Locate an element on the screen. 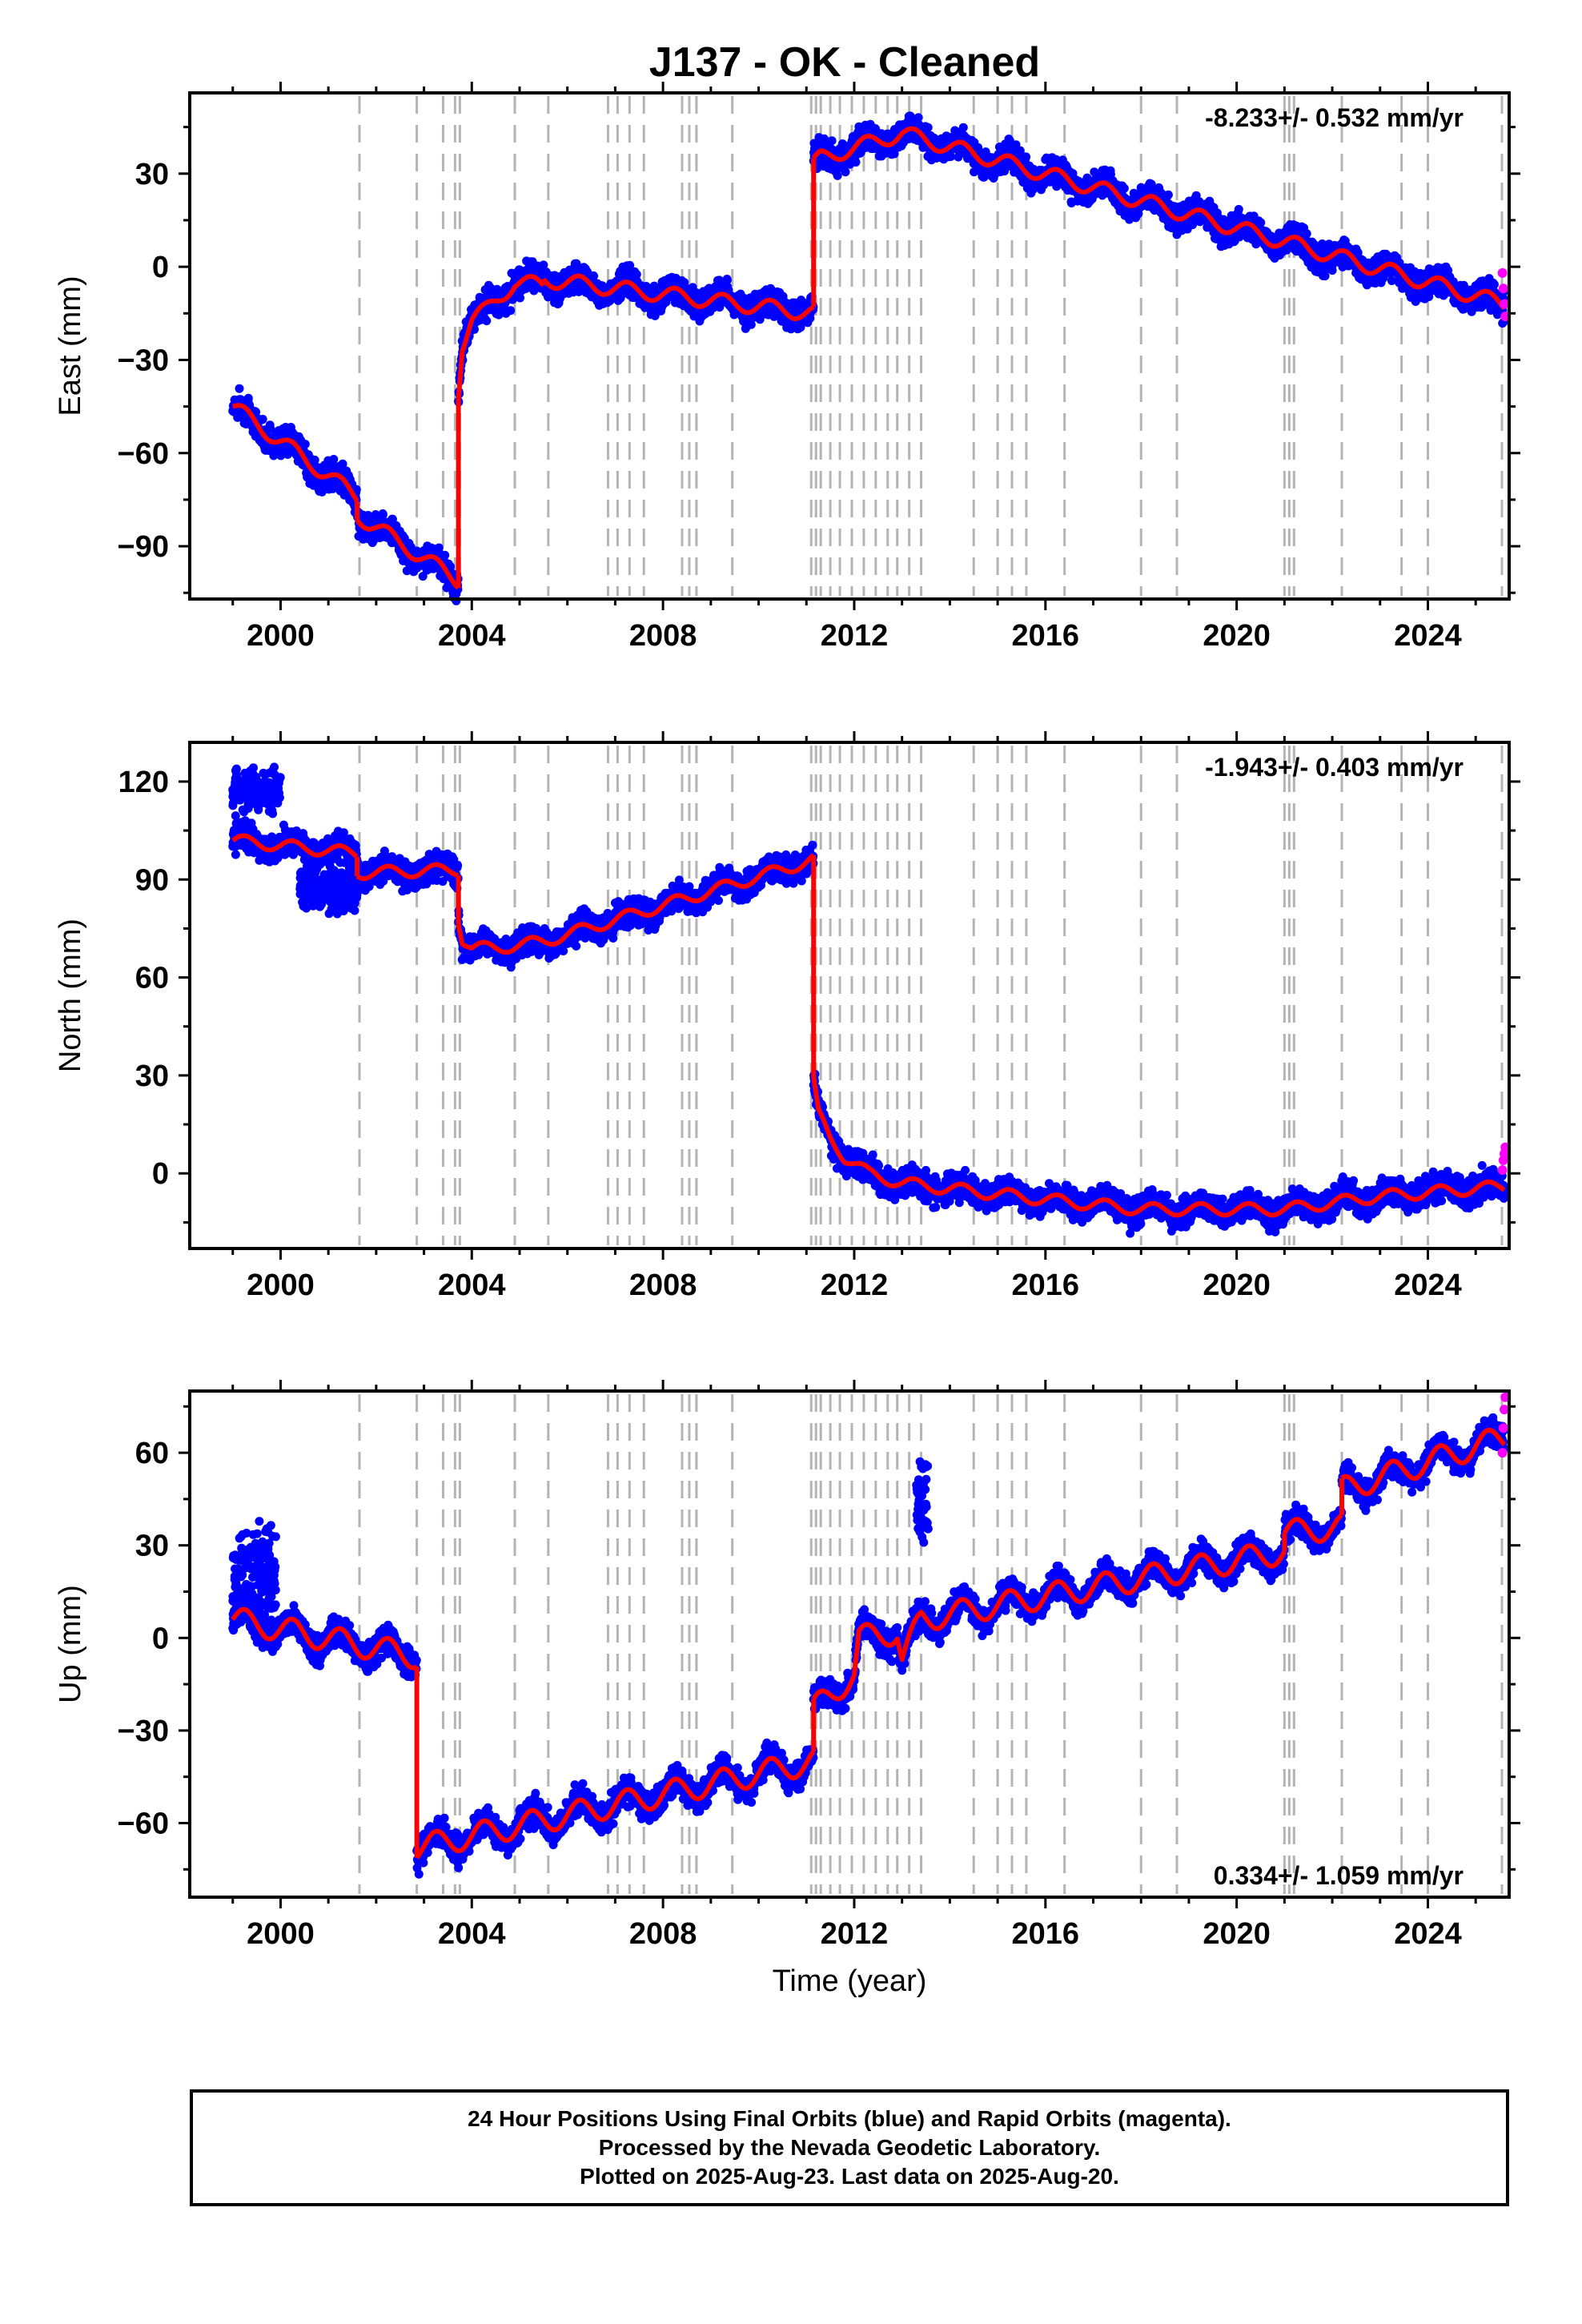 Image resolution: width=1582 pixels, height=2324 pixels. x-tick-label: 2000 is located at coordinates (281, 636).